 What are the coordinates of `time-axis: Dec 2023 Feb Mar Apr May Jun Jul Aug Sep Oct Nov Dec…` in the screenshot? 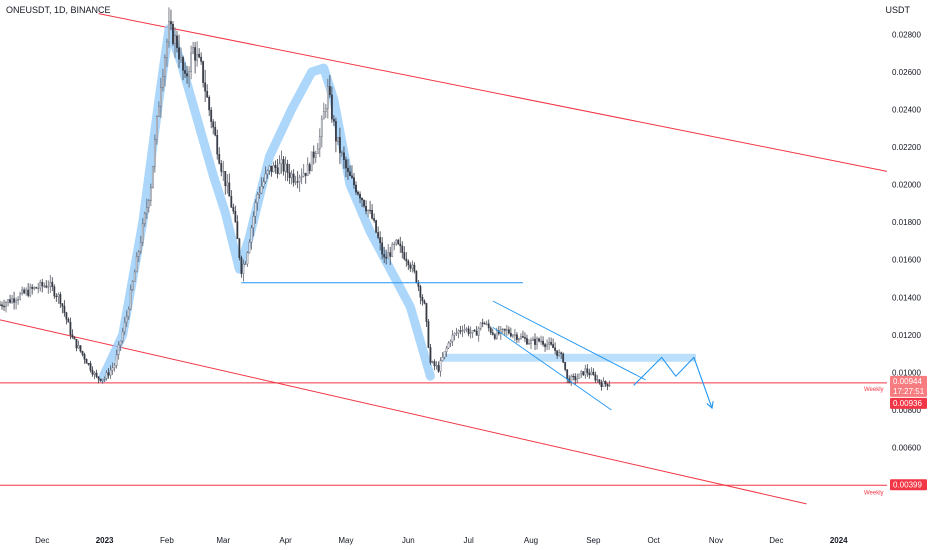 It's located at (441, 540).